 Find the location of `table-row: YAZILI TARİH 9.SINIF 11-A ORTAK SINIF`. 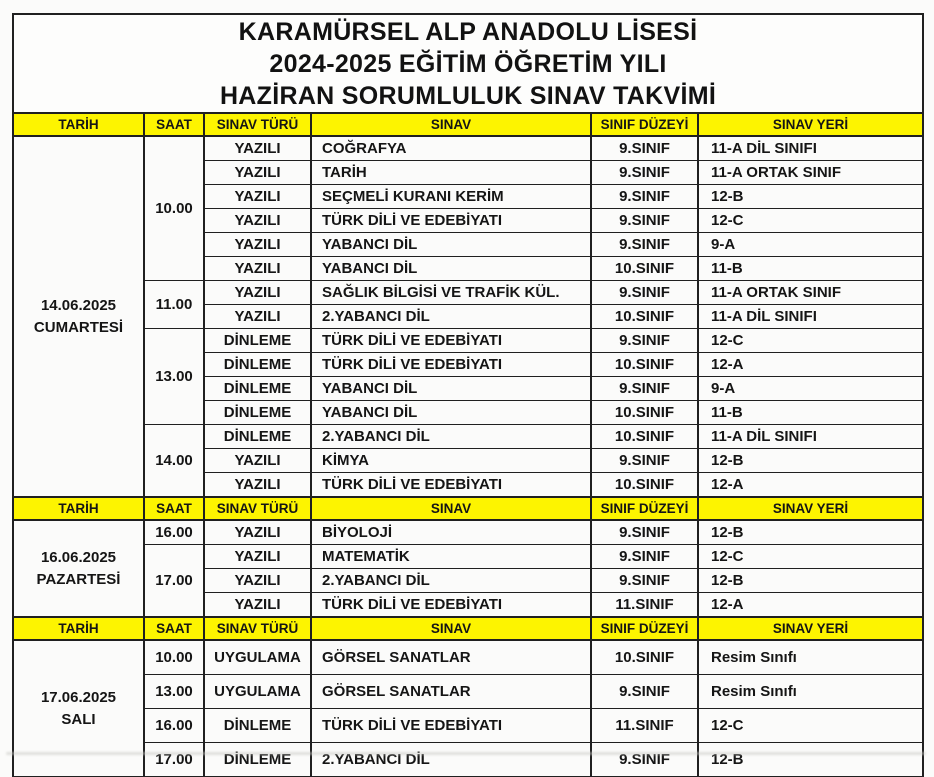

table-row: YAZILI TARİH 9.SINIF 11-A ORTAK SINIF is located at coordinates (469, 172).